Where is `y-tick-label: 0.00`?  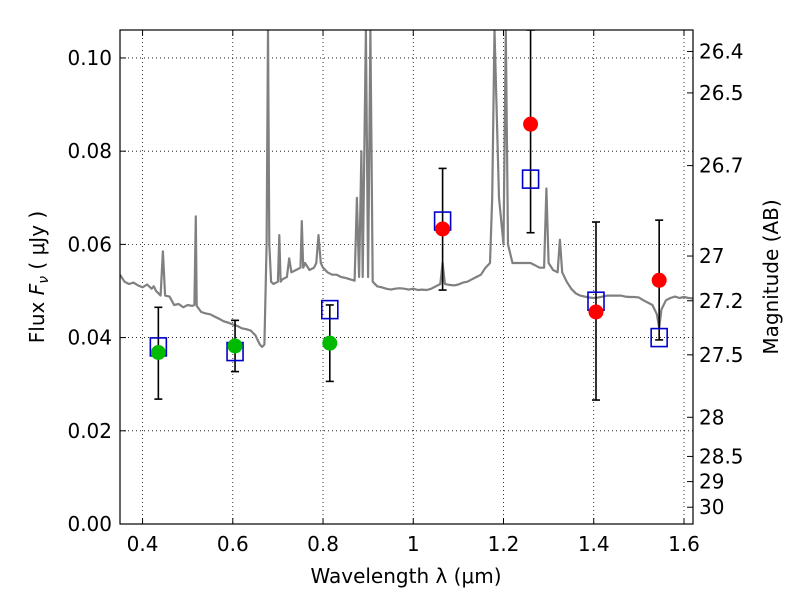
y-tick-label: 0.00 is located at coordinates (89, 524).